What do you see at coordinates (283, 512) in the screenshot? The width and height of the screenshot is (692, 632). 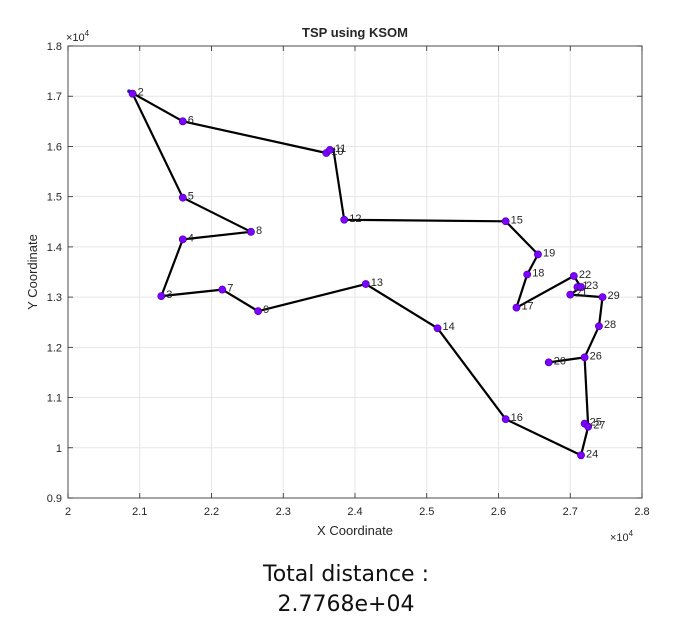 I see `x-tick-label: 2.3` at bounding box center [283, 512].